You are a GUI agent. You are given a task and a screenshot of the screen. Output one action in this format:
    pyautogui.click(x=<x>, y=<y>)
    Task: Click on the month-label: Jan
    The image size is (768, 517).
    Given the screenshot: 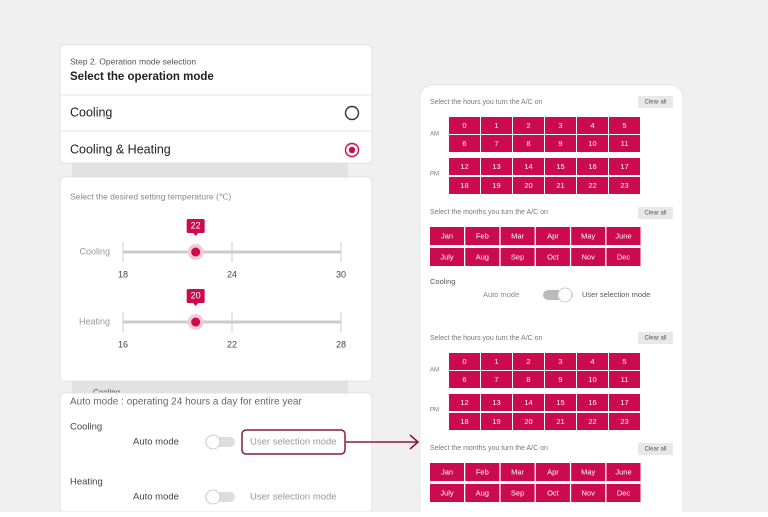 What is the action you would take?
    pyautogui.click(x=447, y=471)
    